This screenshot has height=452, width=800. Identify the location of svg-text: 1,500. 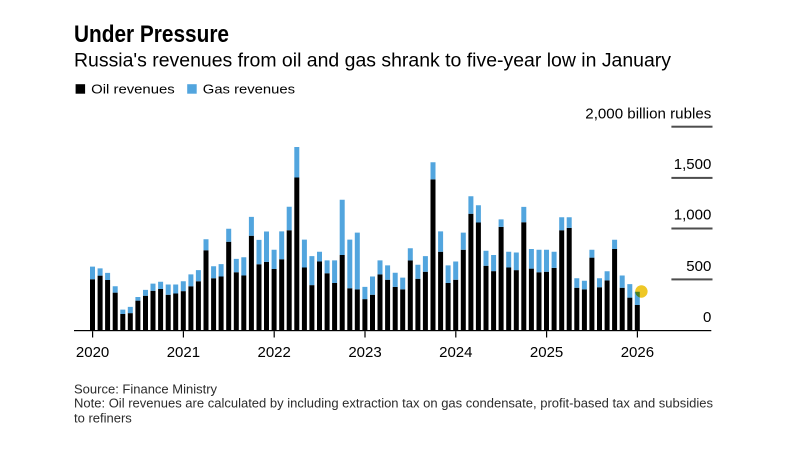
(693, 164).